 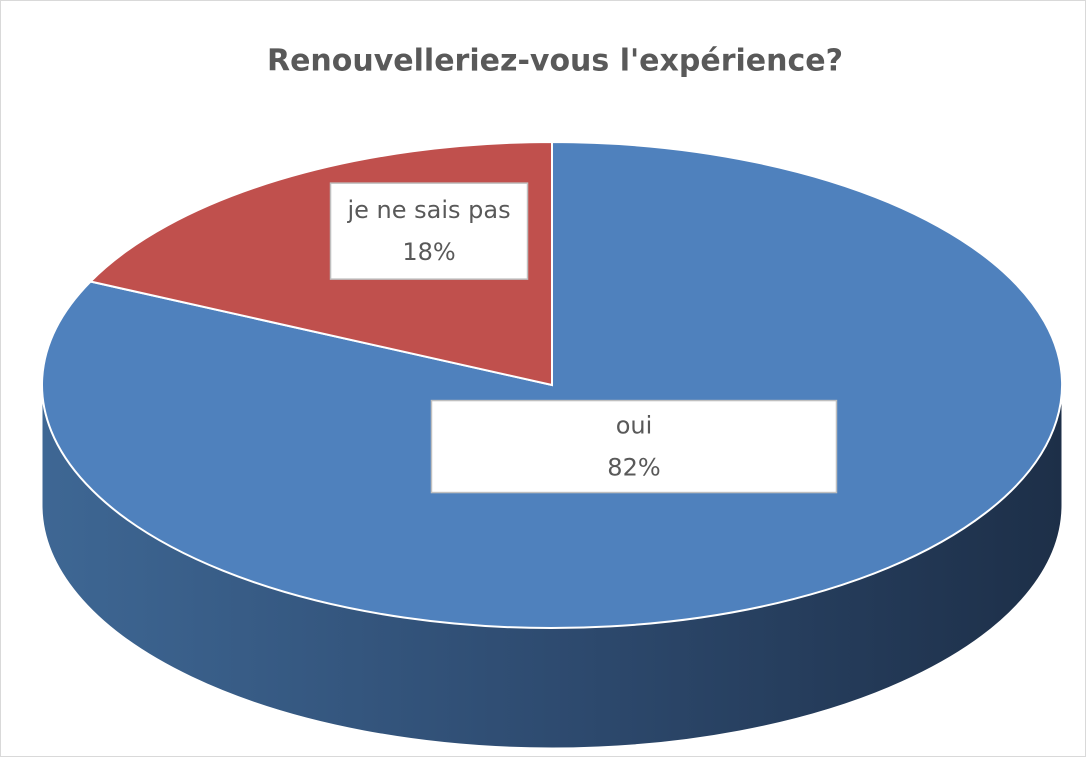 What do you see at coordinates (634, 426) in the screenshot?
I see `data-label-category: oui` at bounding box center [634, 426].